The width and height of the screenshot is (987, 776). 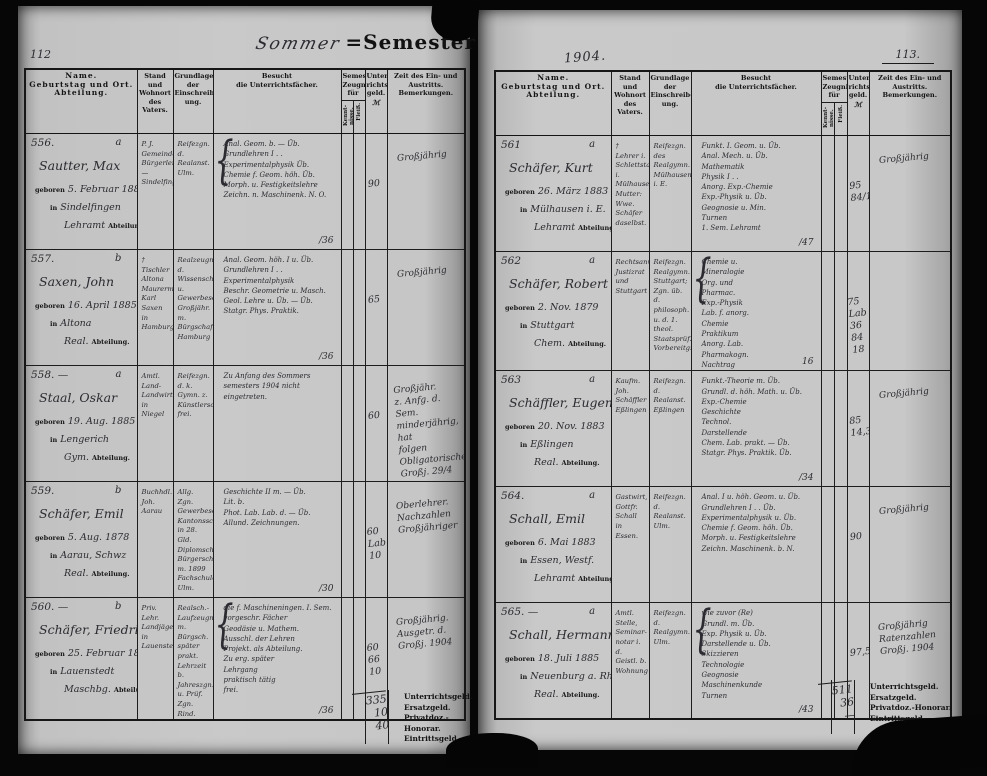 What do you see at coordinates (672, 628) in the screenshot?
I see `enrollment-basis: Reifezgn. d. Realgymn. Ulm.` at bounding box center [672, 628].